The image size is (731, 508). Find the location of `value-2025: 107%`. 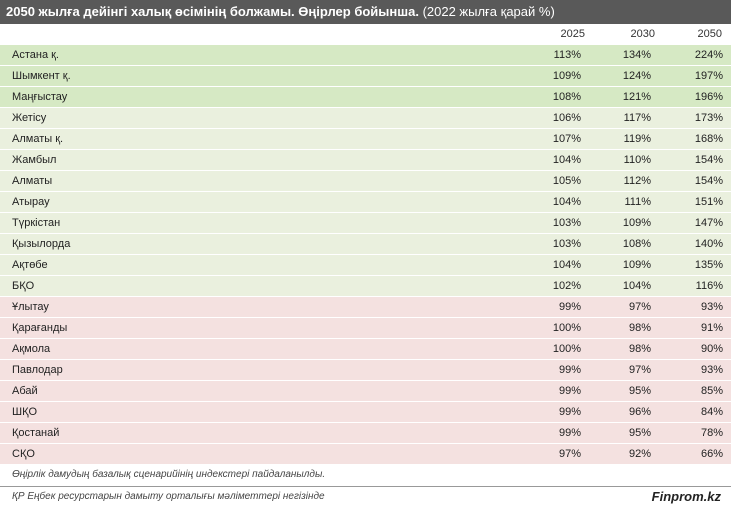

value-2025: 107% is located at coordinates (551, 139).